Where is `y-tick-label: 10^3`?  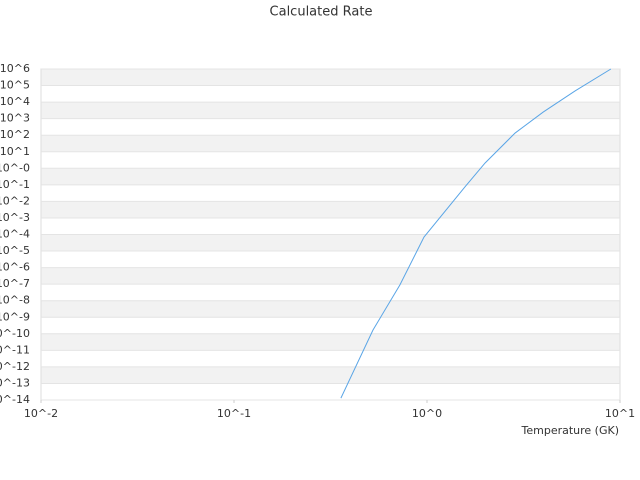
y-tick-label: 10^3 is located at coordinates (15, 118).